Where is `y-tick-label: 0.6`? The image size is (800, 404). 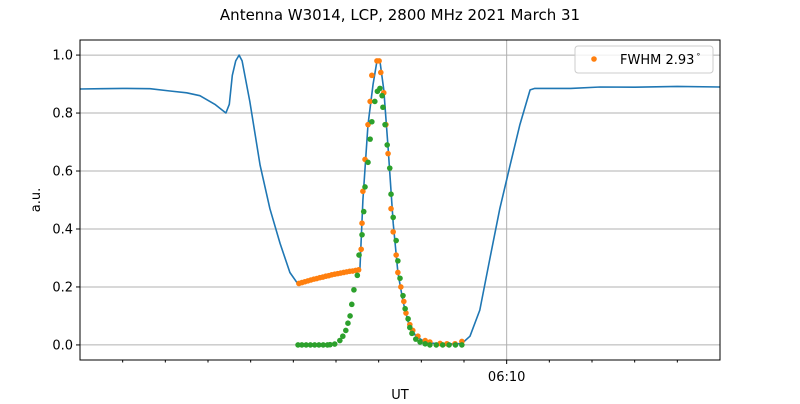 y-tick-label: 0.6 is located at coordinates (62, 172).